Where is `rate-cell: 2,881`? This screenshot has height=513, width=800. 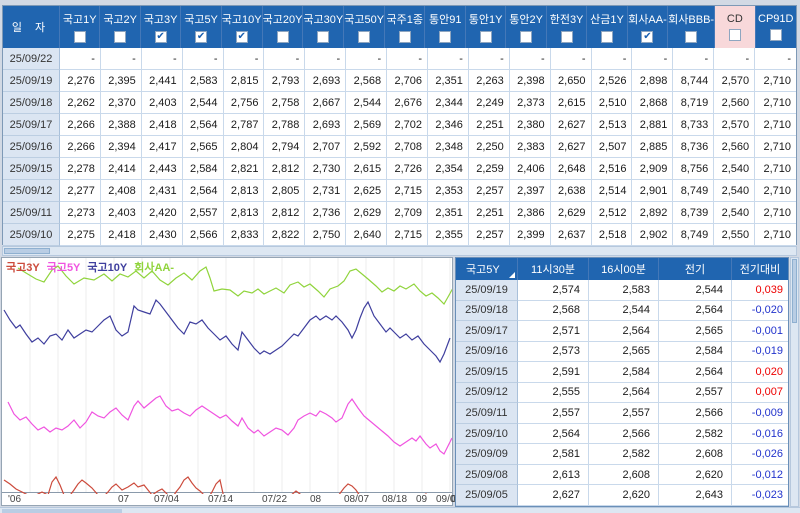 rate-cell: 2,881 is located at coordinates (653, 125).